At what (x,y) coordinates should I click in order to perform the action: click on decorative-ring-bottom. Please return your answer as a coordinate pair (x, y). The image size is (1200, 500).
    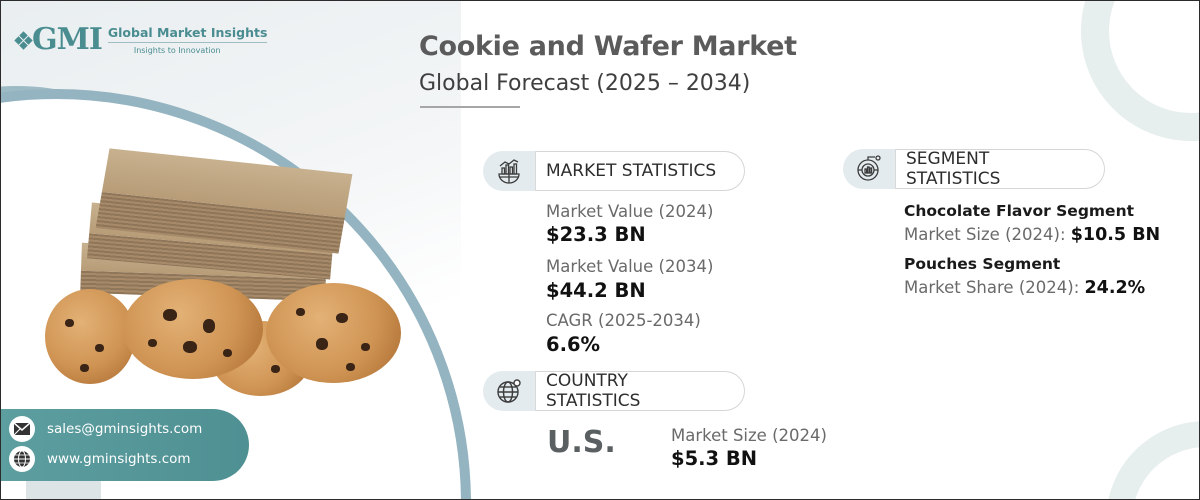
    Looking at the image, I should click on (1152, 460).